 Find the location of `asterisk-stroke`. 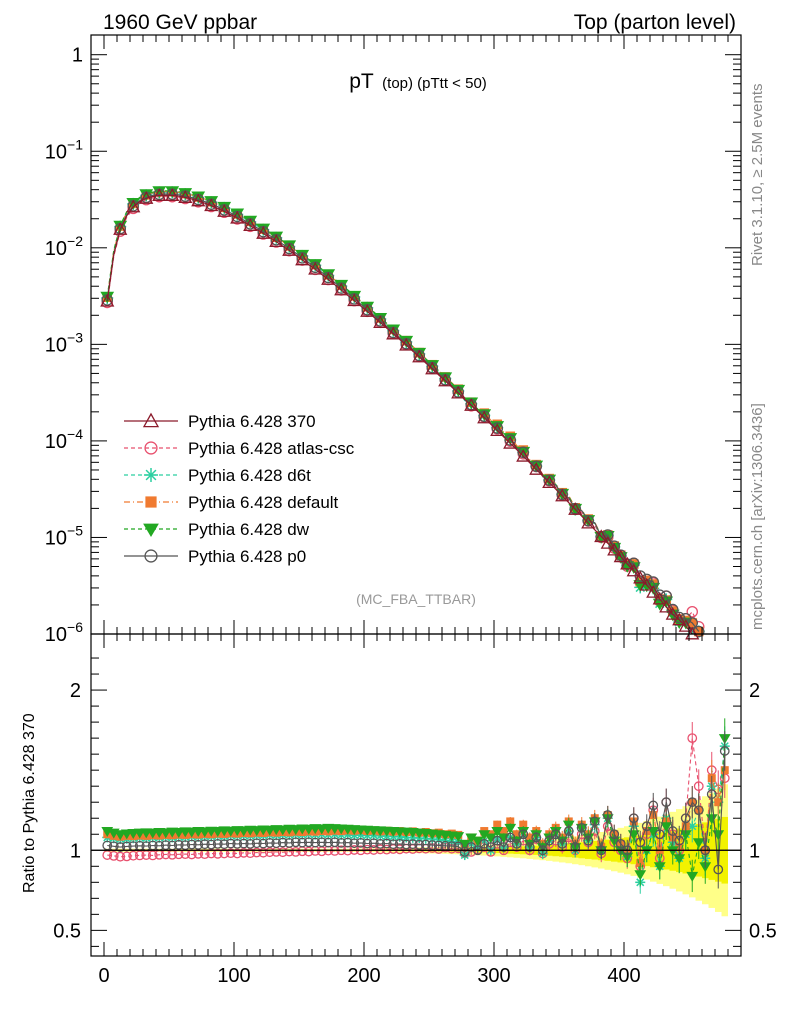

asterisk-stroke is located at coordinates (692, 826).